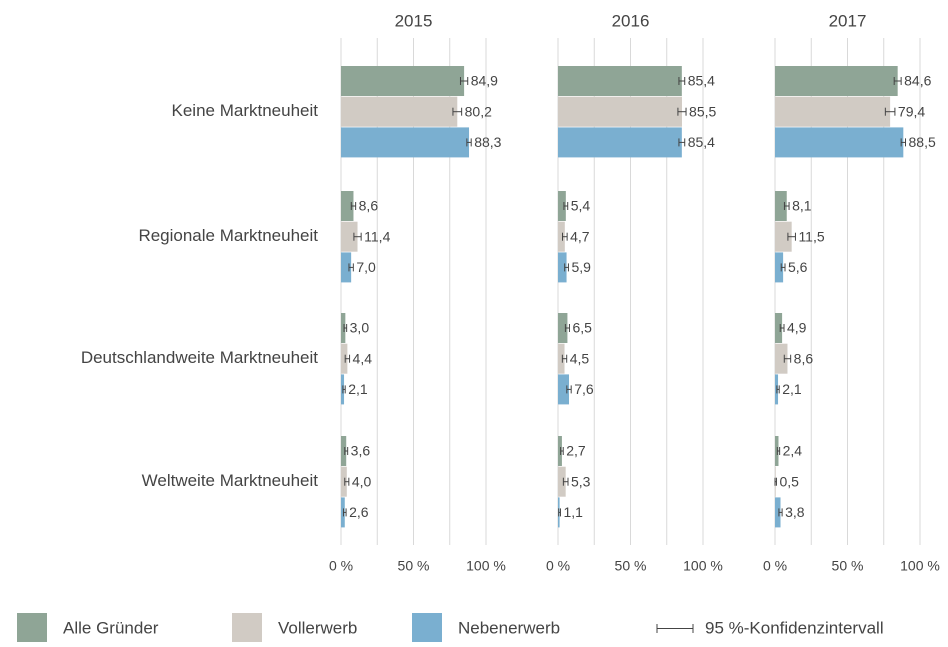 The image size is (948, 647). What do you see at coordinates (361, 451) in the screenshot?
I see `value-label: 3,6` at bounding box center [361, 451].